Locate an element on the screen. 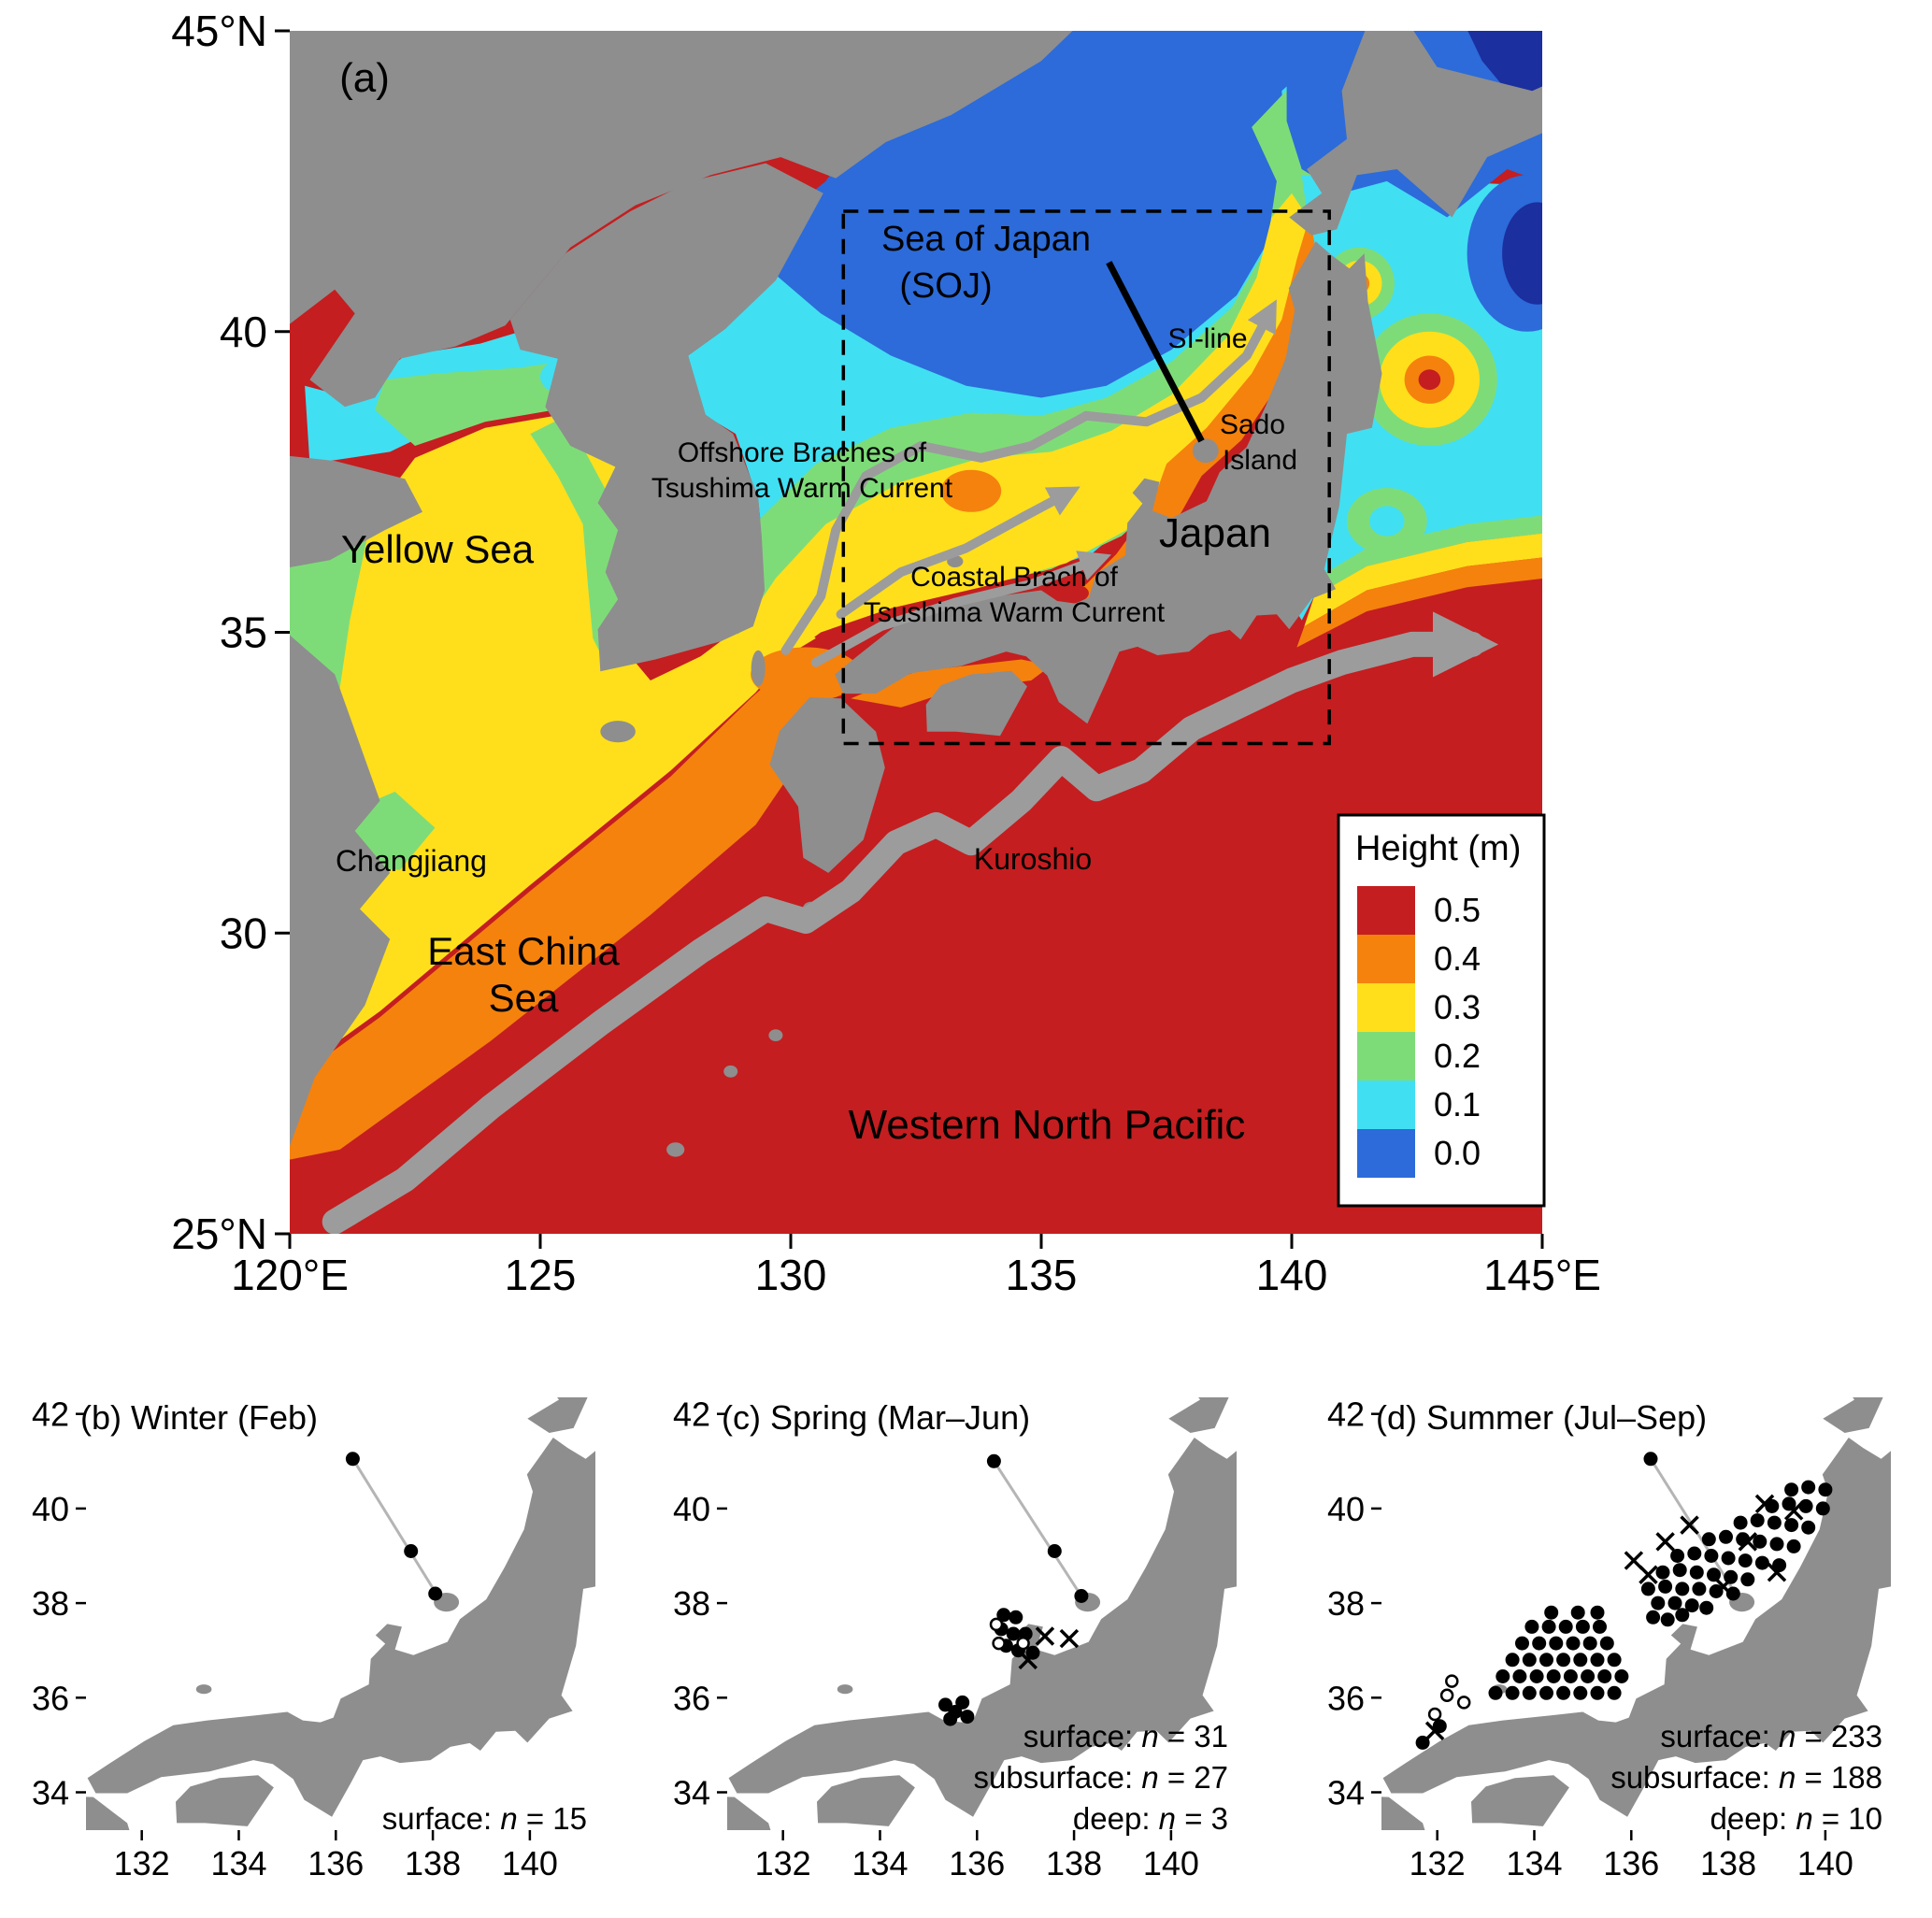 The width and height of the screenshot is (1932, 1918). stat-label: deep: is located at coordinates (1749, 1818).